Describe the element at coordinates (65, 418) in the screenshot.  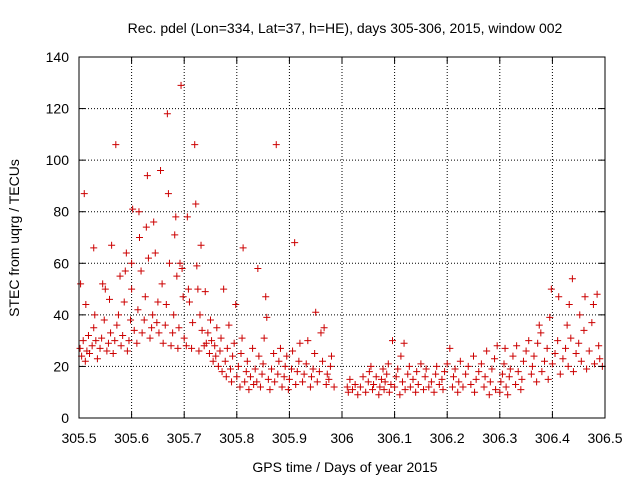
I see `y-tick-label: 0` at that location.